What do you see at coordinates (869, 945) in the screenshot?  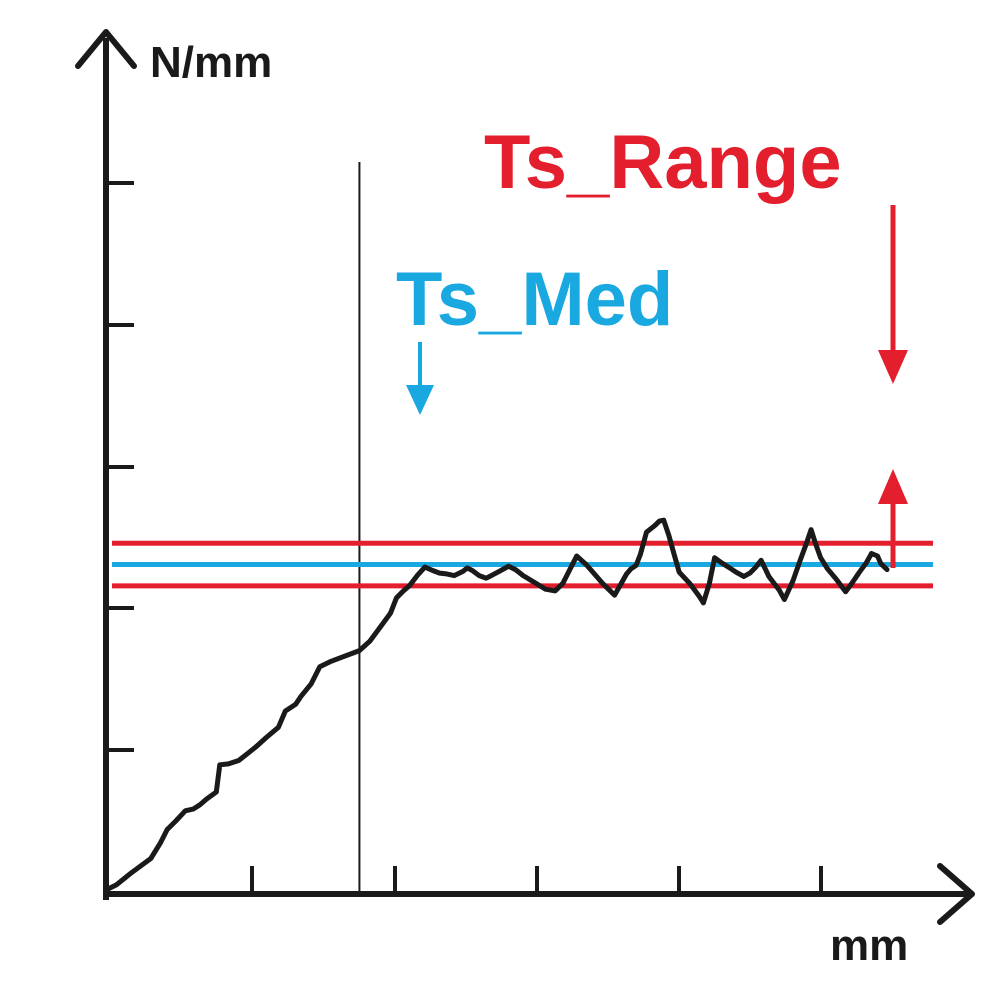 I see `x-axis-label: mm` at bounding box center [869, 945].